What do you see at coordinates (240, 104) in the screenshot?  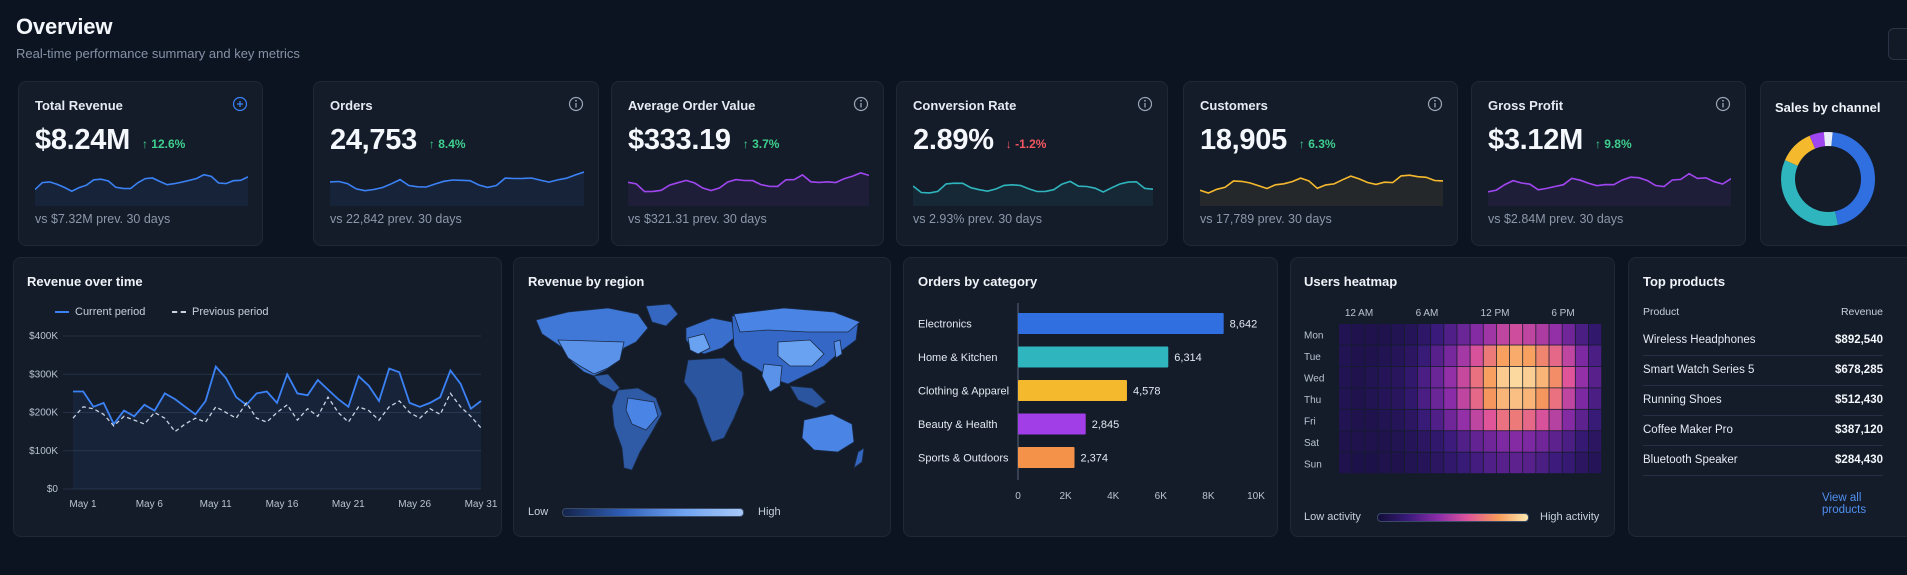 I see `plus-circle-icon` at bounding box center [240, 104].